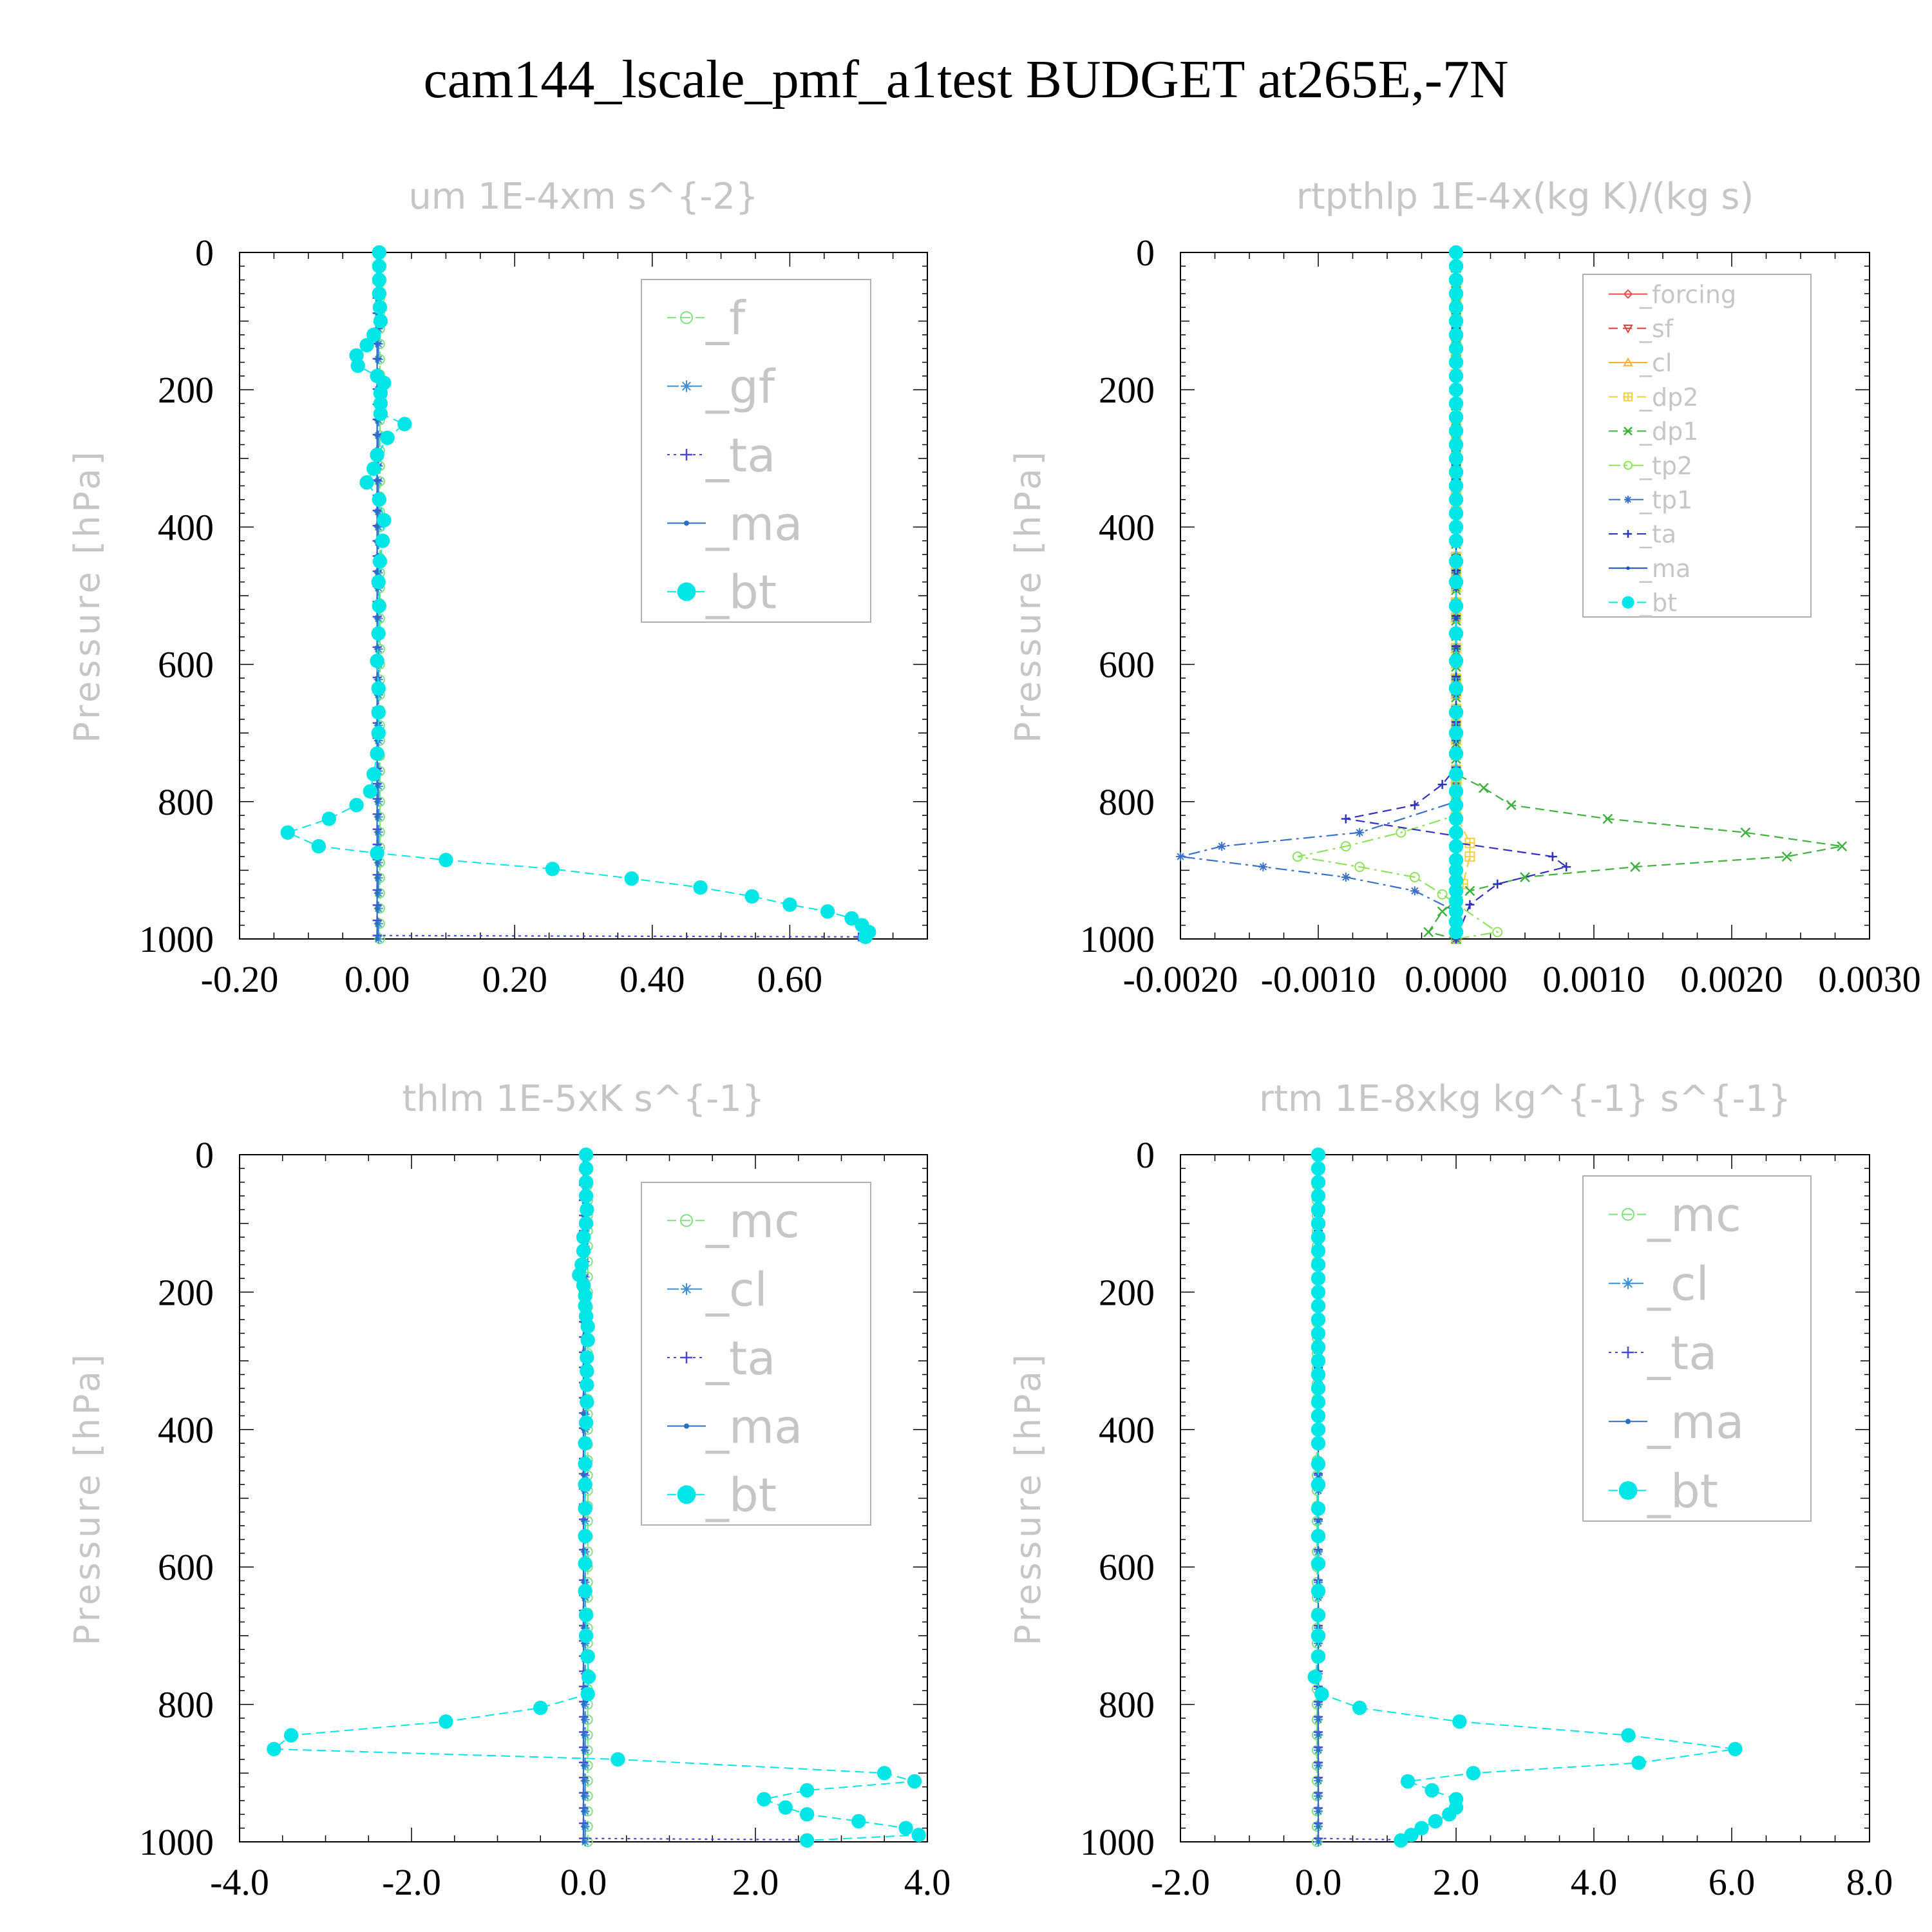 Image resolution: width=1932 pixels, height=1932 pixels. What do you see at coordinates (1665, 465) in the screenshot?
I see `legend-label: _tp2` at bounding box center [1665, 465].